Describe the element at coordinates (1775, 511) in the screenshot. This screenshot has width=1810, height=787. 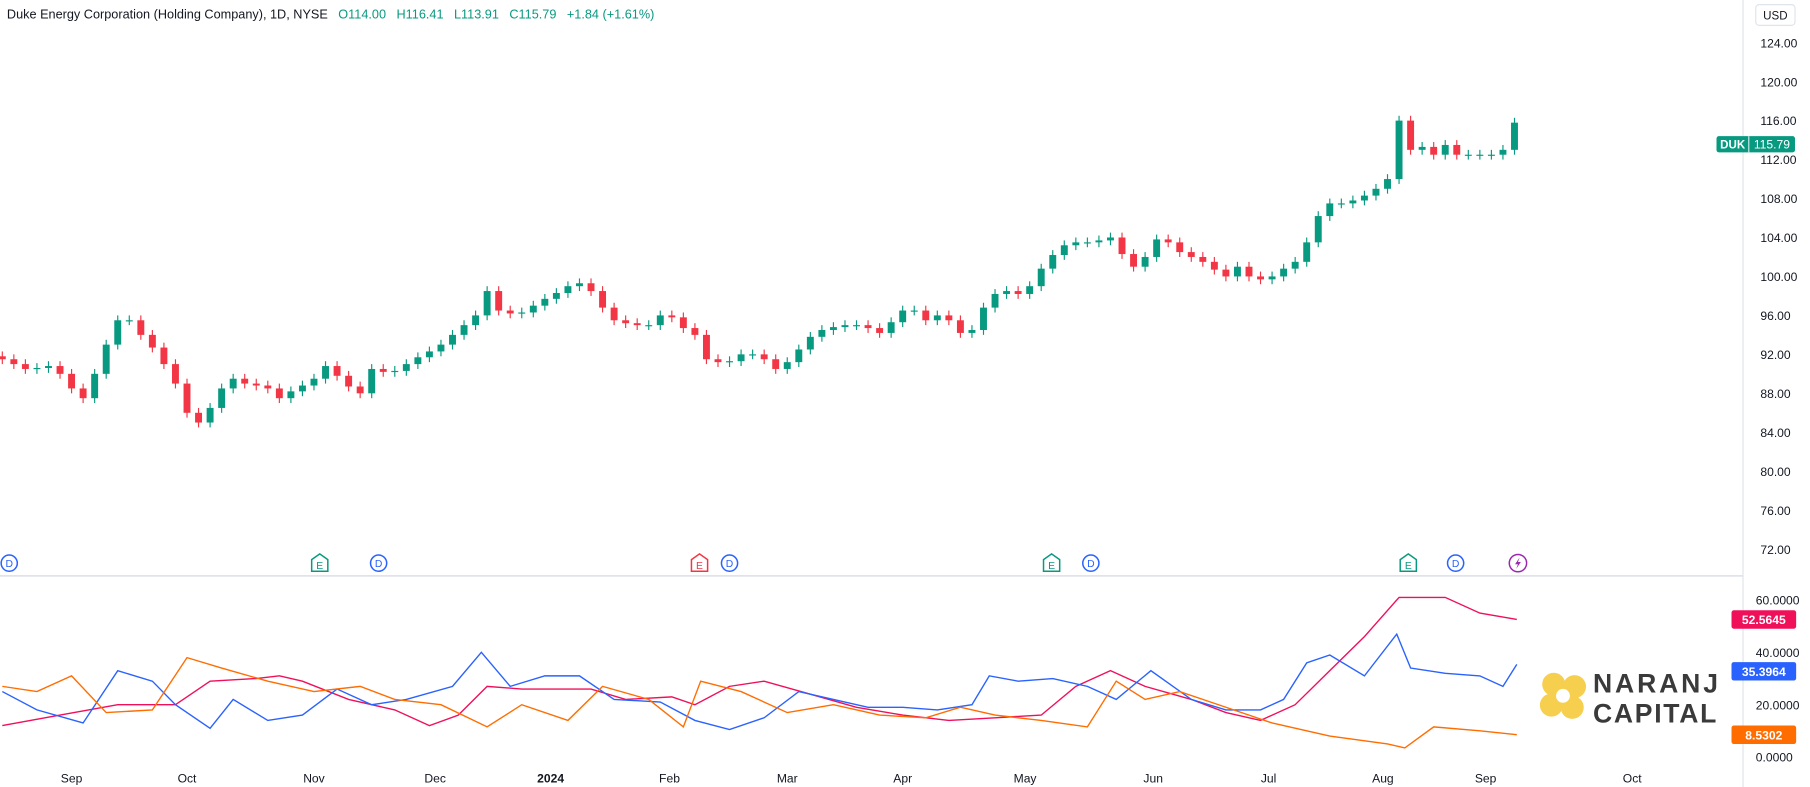
I see `price-axis-label: 76.00` at that location.